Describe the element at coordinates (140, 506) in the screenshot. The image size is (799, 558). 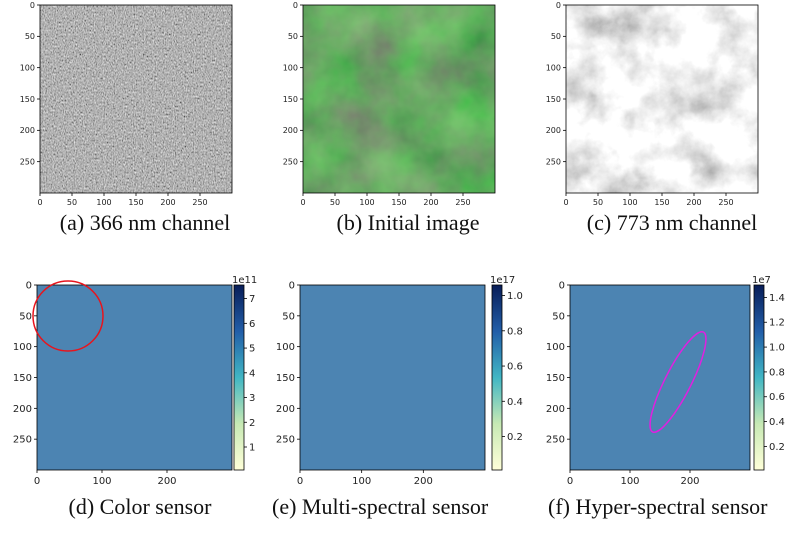
I see `caption: (d) Color sensor` at that location.